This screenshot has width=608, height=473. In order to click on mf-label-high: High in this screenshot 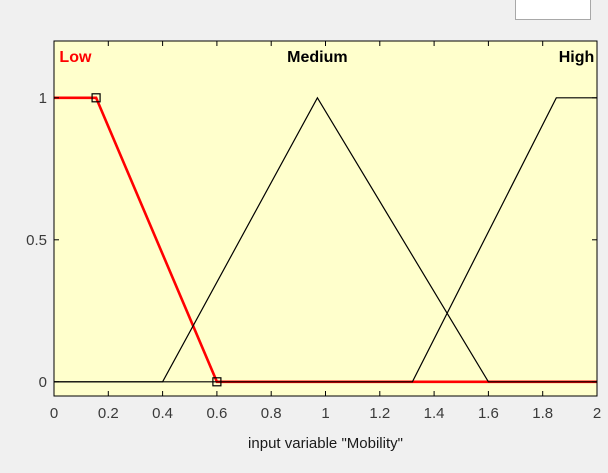, I will do `click(577, 57)`.